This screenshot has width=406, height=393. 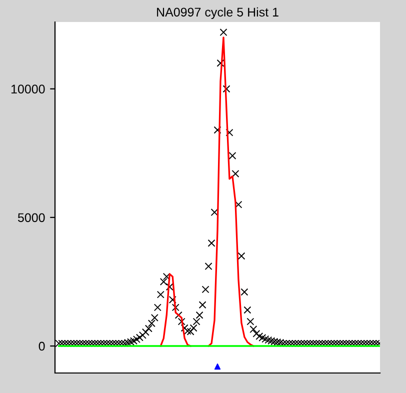 I want to click on y-tick-label: 10000, so click(x=28, y=89).